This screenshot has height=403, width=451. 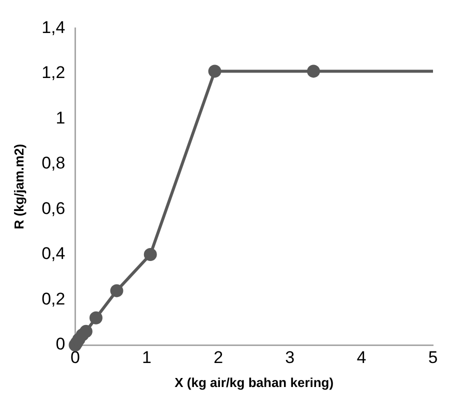 What do you see at coordinates (18, 187) in the screenshot?
I see `y-axis-title: R (kg/jam.m2)` at bounding box center [18, 187].